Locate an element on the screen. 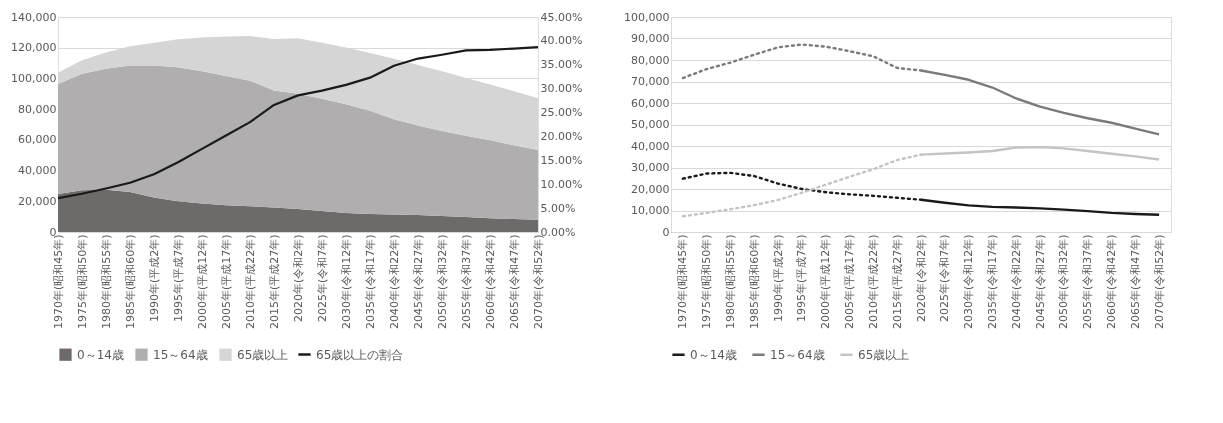 The image size is (1223, 423). y-tick-label: 0 is located at coordinates (666, 232).